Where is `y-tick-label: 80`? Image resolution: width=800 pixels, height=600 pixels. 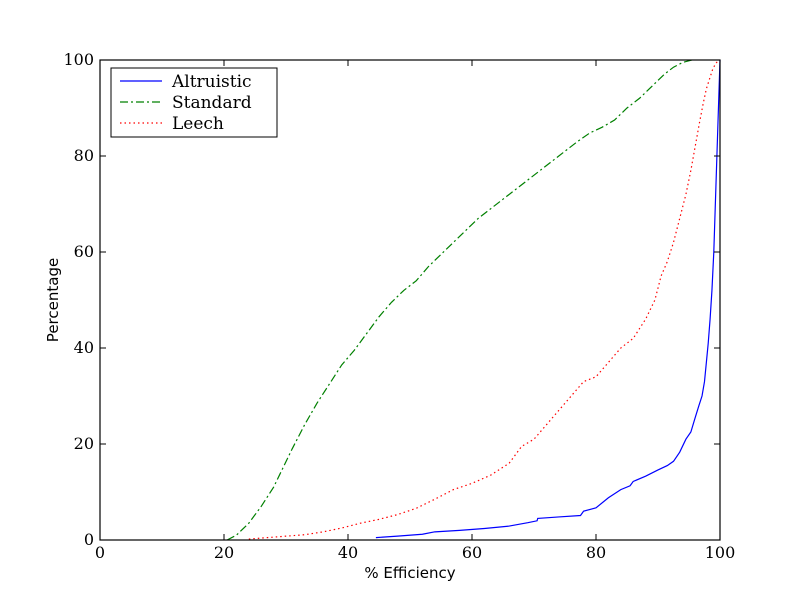
y-tick-label: 80 is located at coordinates (84, 155).